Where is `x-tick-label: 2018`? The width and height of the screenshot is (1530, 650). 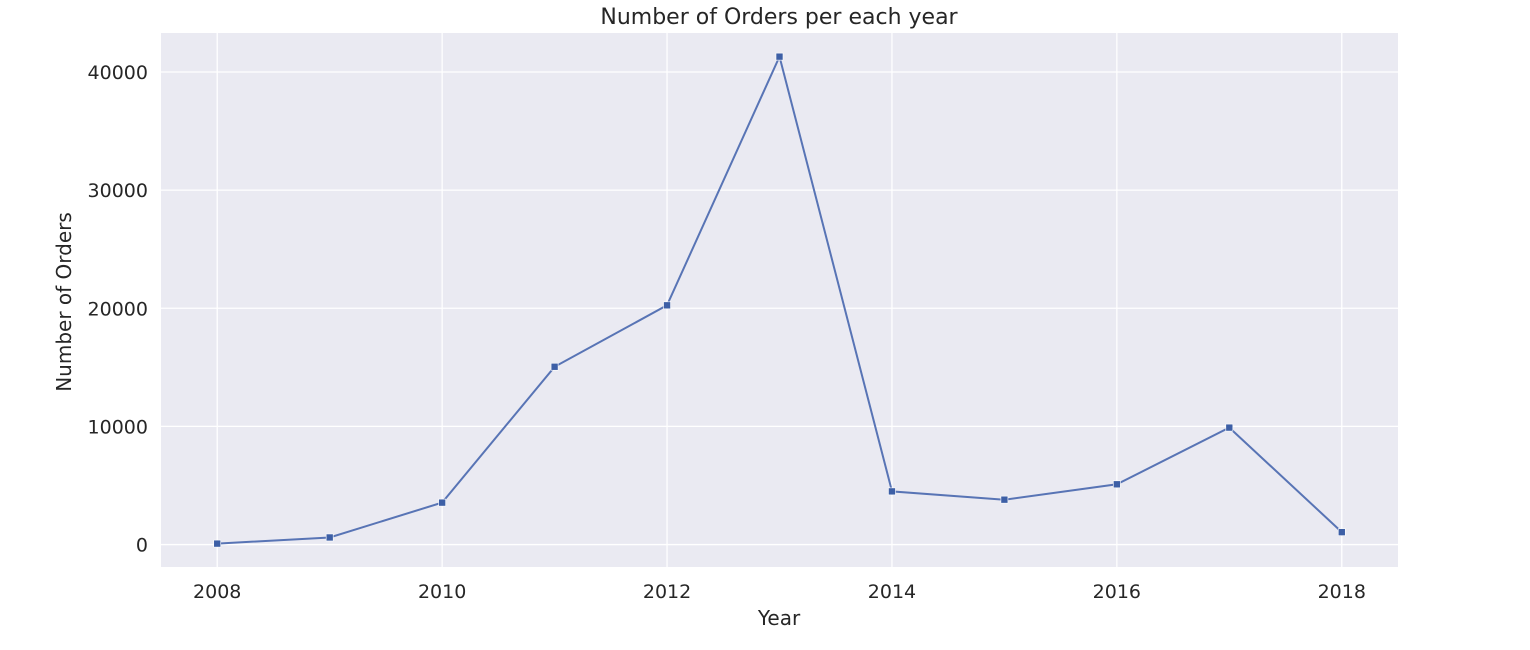
x-tick-label: 2018 is located at coordinates (1342, 592).